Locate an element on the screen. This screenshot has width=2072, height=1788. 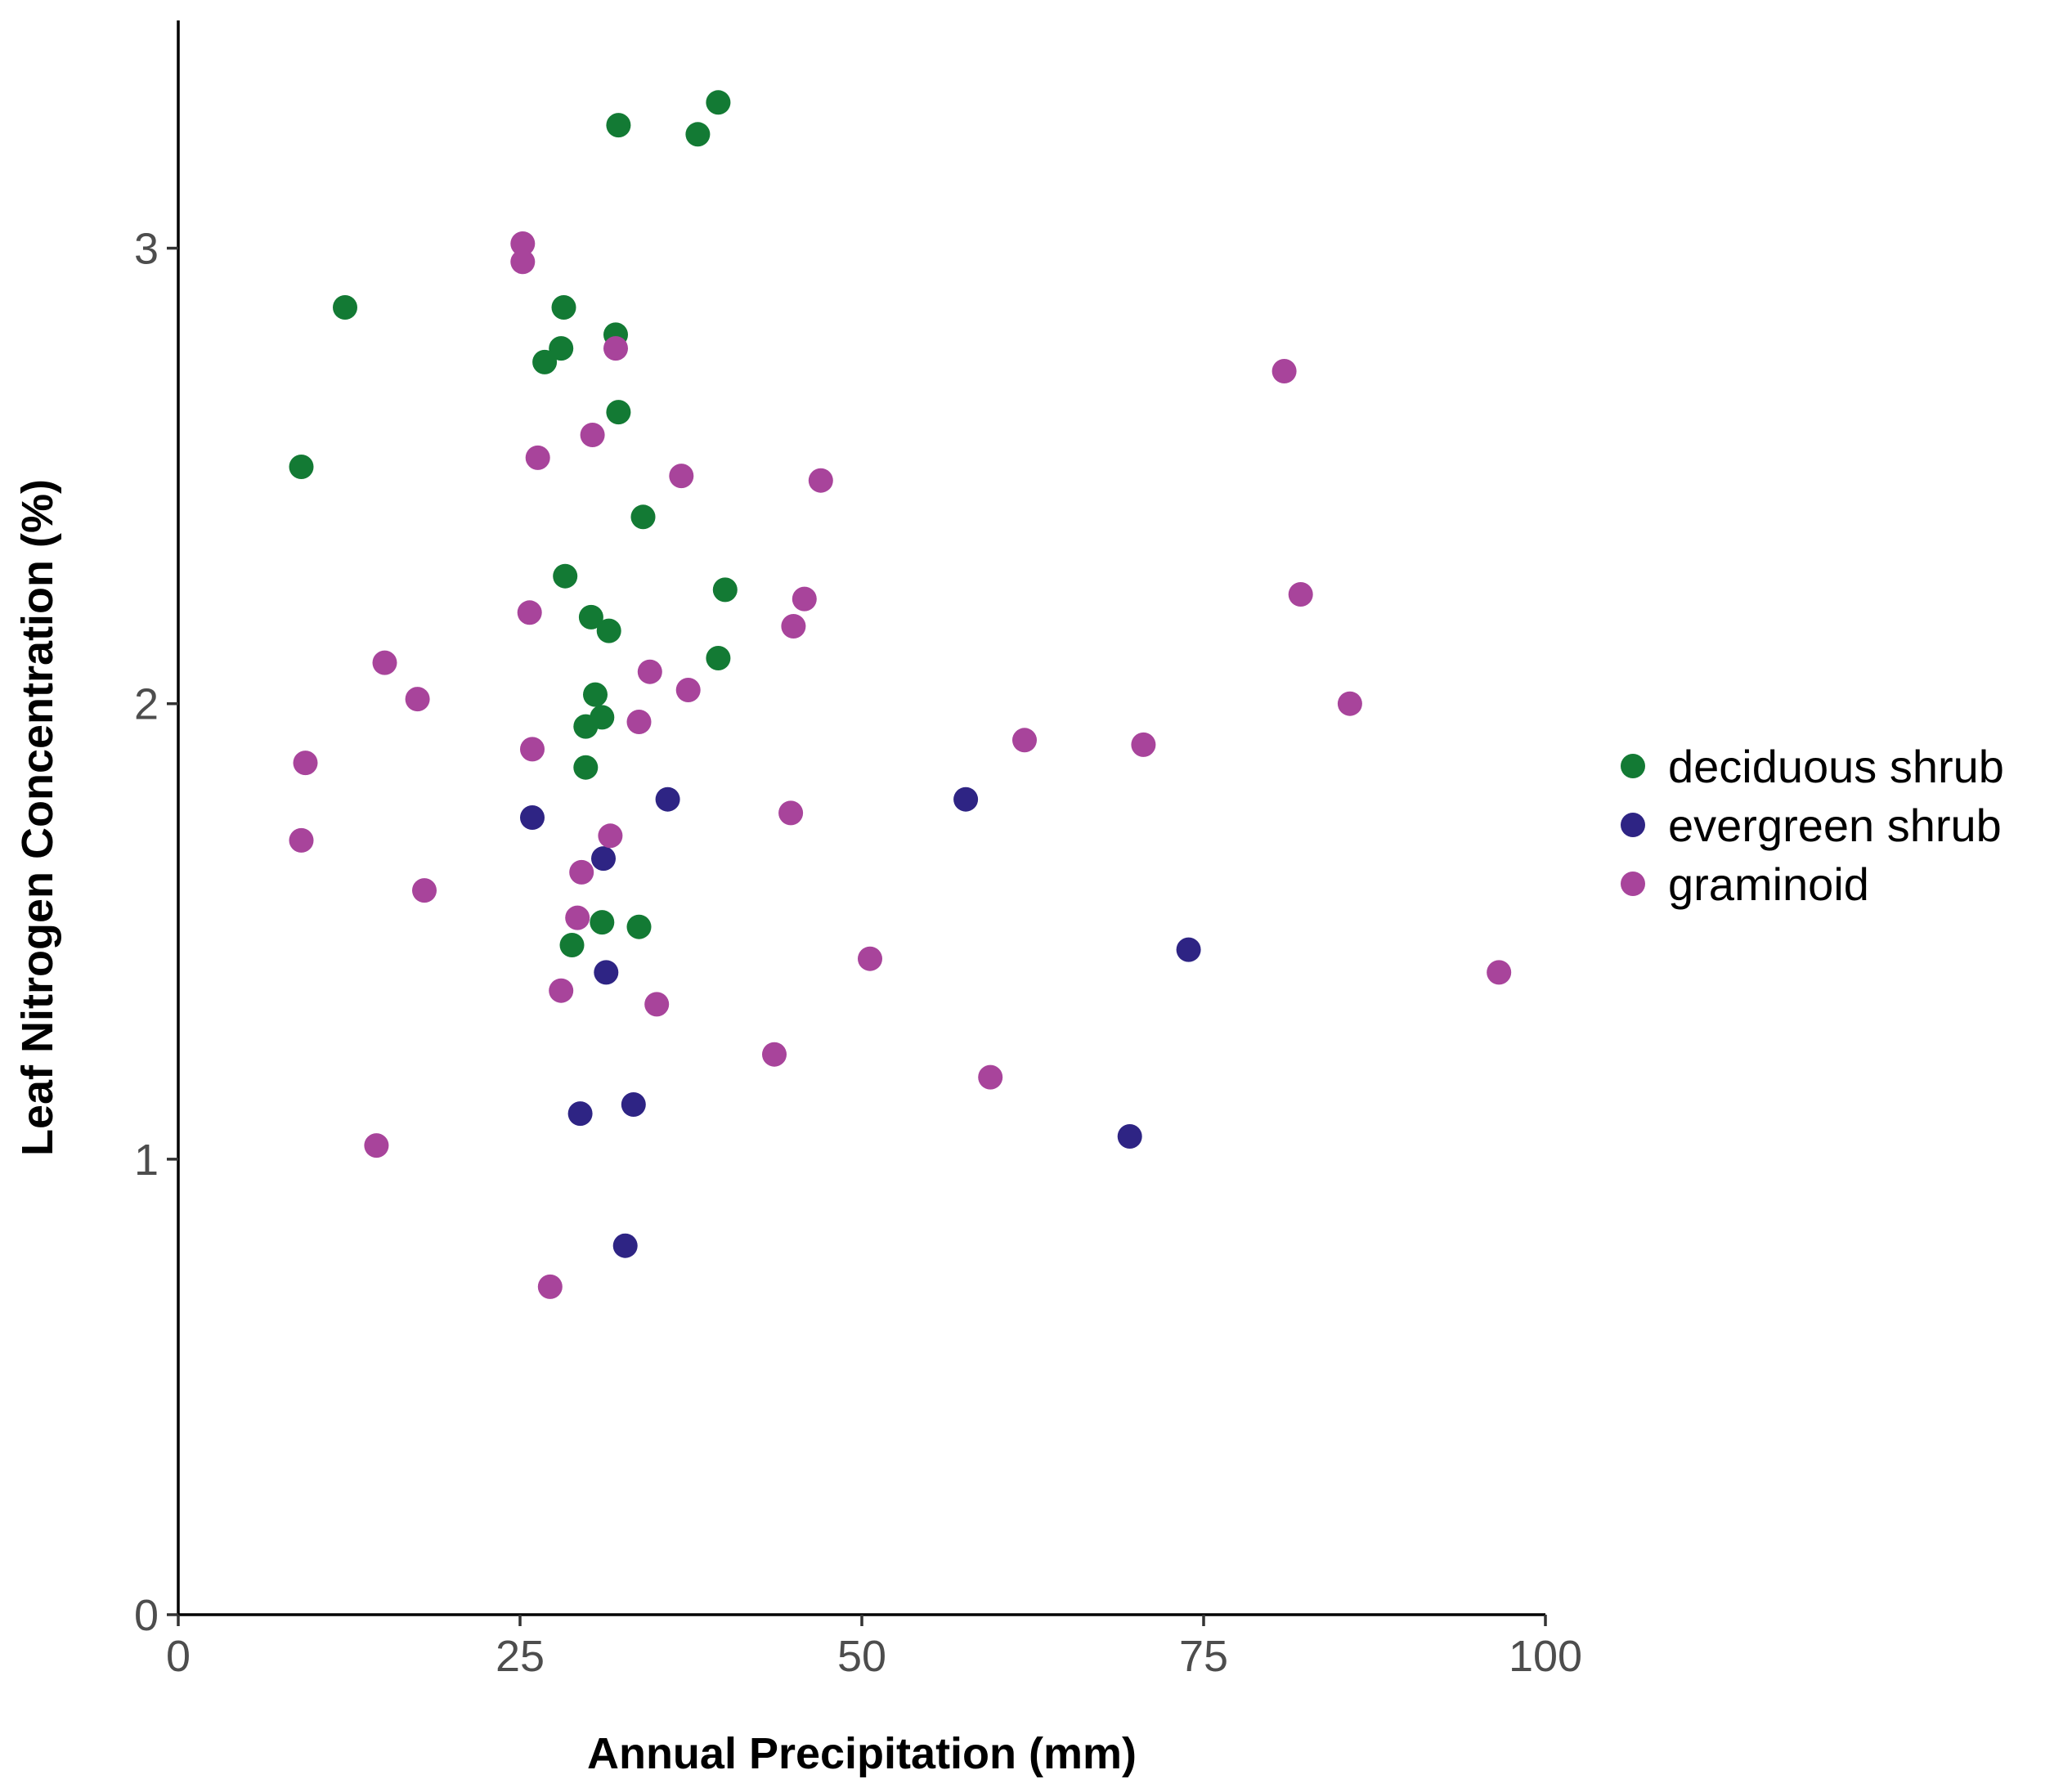
x-axis-title: Annual Precipitation (mm) is located at coordinates (862, 1753).